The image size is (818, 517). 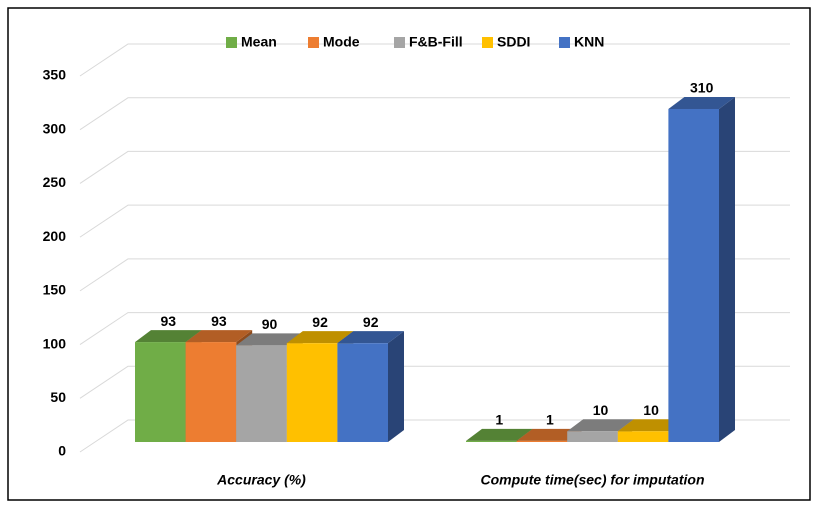 I want to click on y-tick-label: 200, so click(x=55, y=236).